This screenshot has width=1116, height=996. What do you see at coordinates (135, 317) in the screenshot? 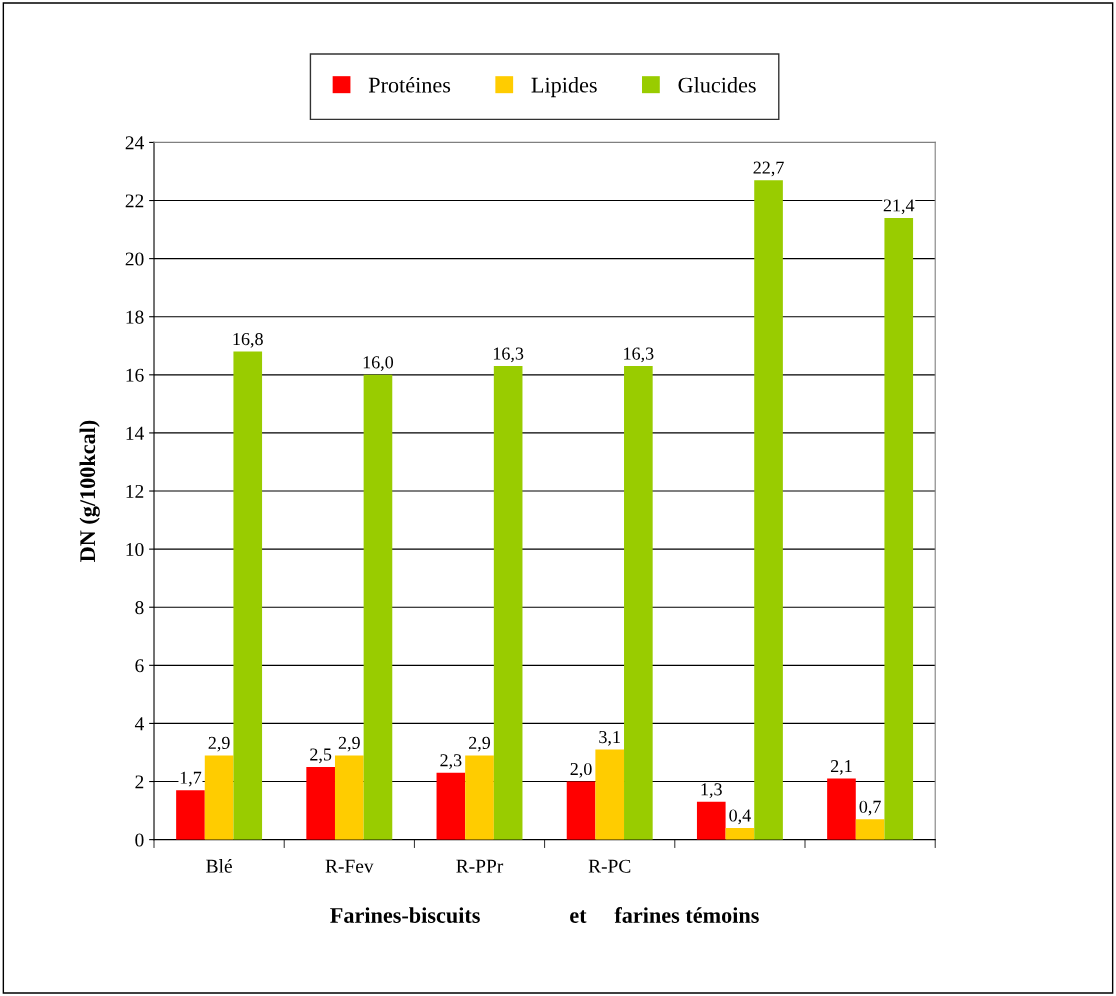
I see `y-tick-label: 18` at bounding box center [135, 317].